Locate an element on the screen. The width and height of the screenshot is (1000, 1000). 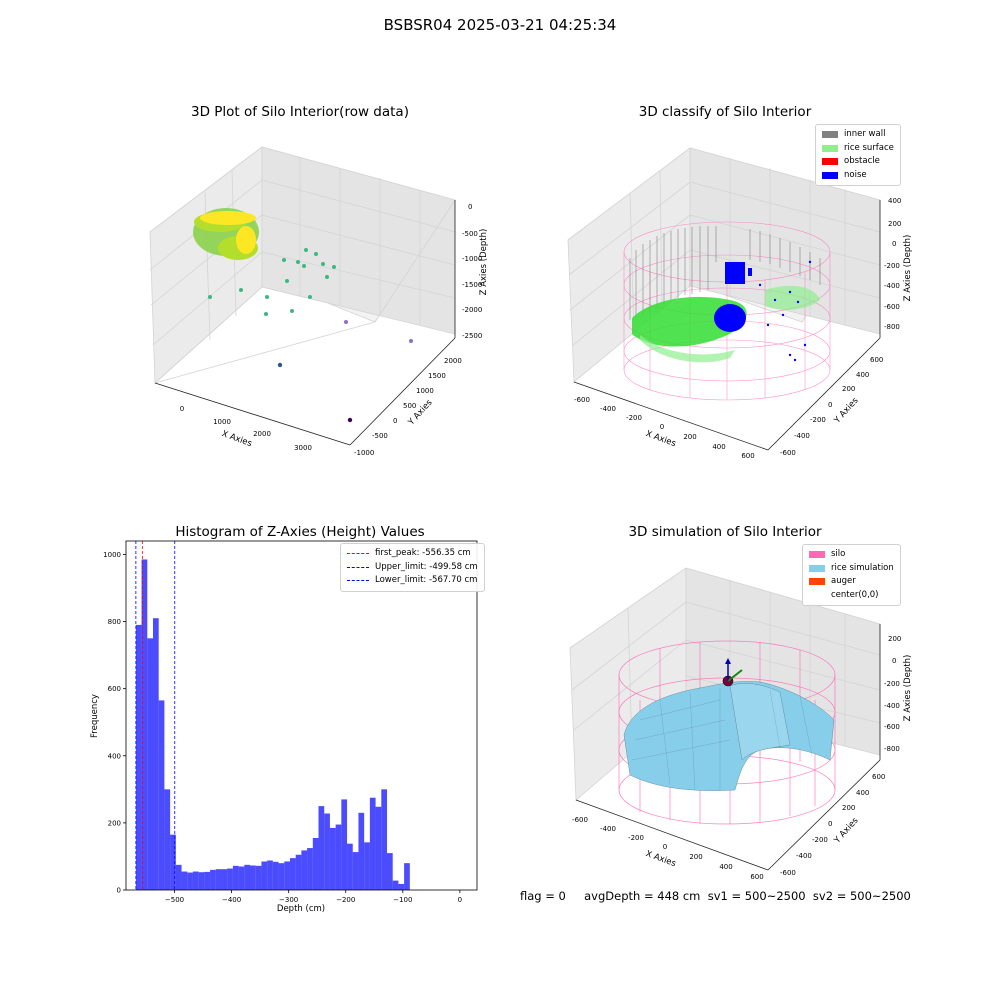
raw-z-tick: -1500 is located at coordinates (472, 285).